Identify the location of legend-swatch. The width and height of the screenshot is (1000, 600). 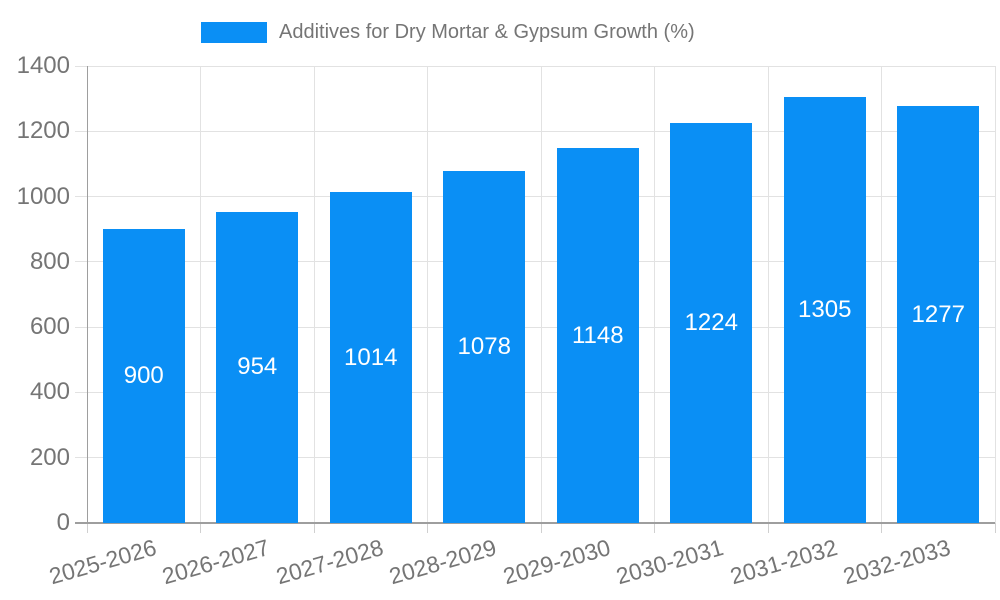
(234, 32).